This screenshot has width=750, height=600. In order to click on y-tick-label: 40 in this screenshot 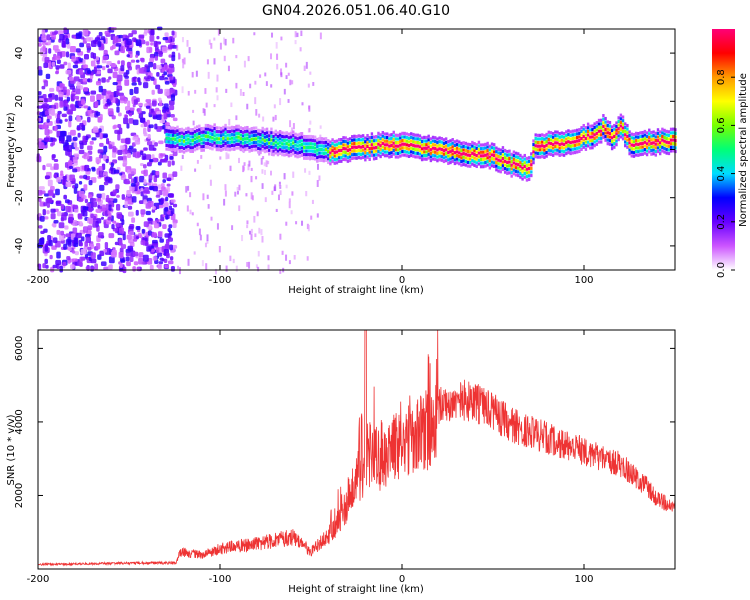, I will do `click(19, 53)`.